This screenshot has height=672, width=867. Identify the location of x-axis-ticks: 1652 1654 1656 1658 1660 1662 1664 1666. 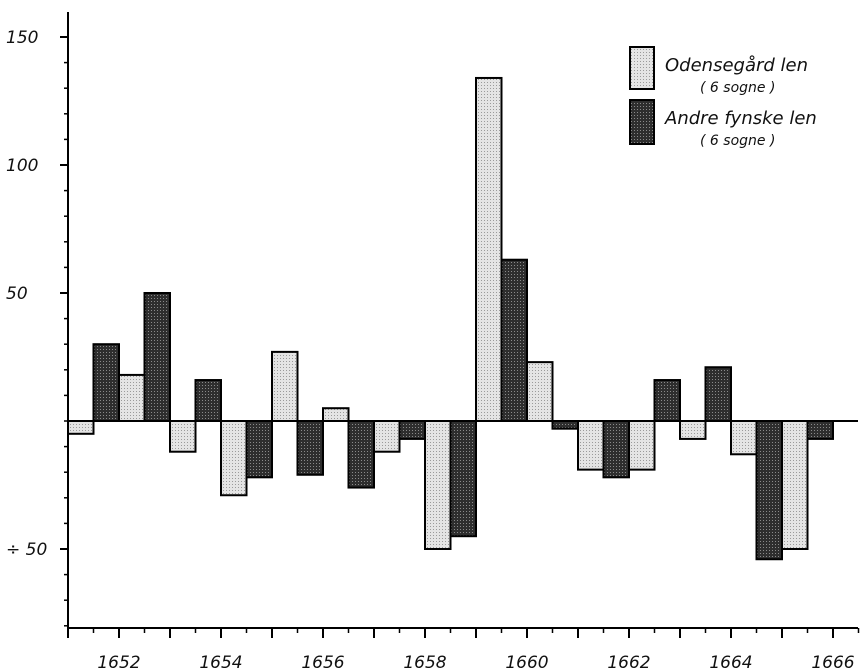
(463, 650).